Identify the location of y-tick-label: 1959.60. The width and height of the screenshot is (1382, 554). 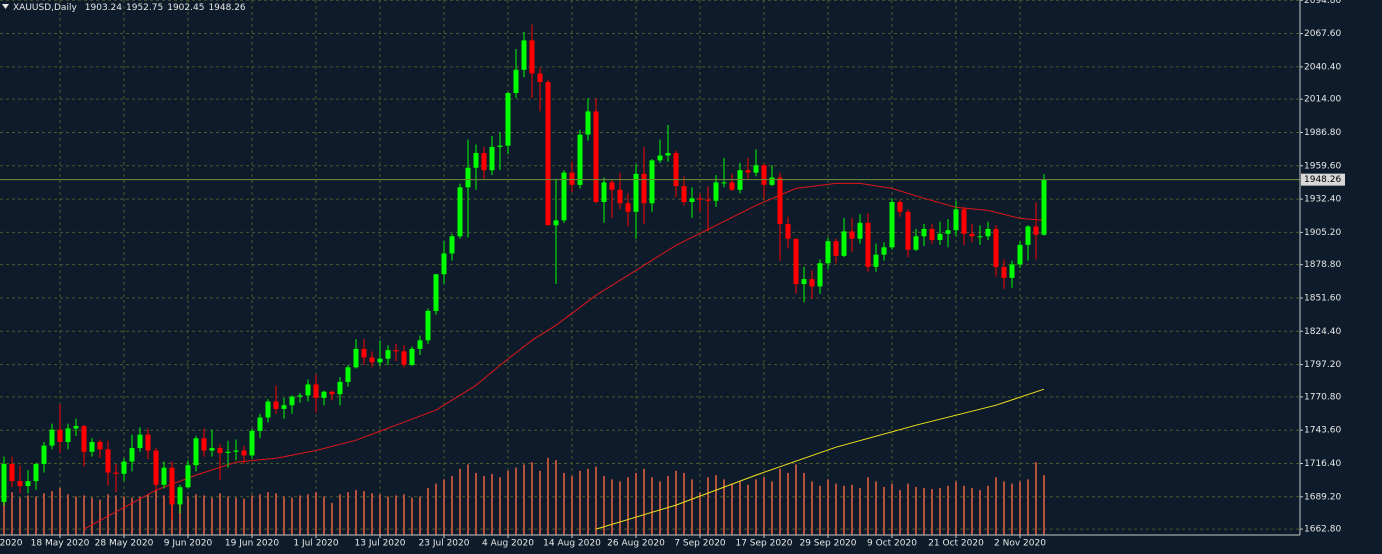
(1322, 166).